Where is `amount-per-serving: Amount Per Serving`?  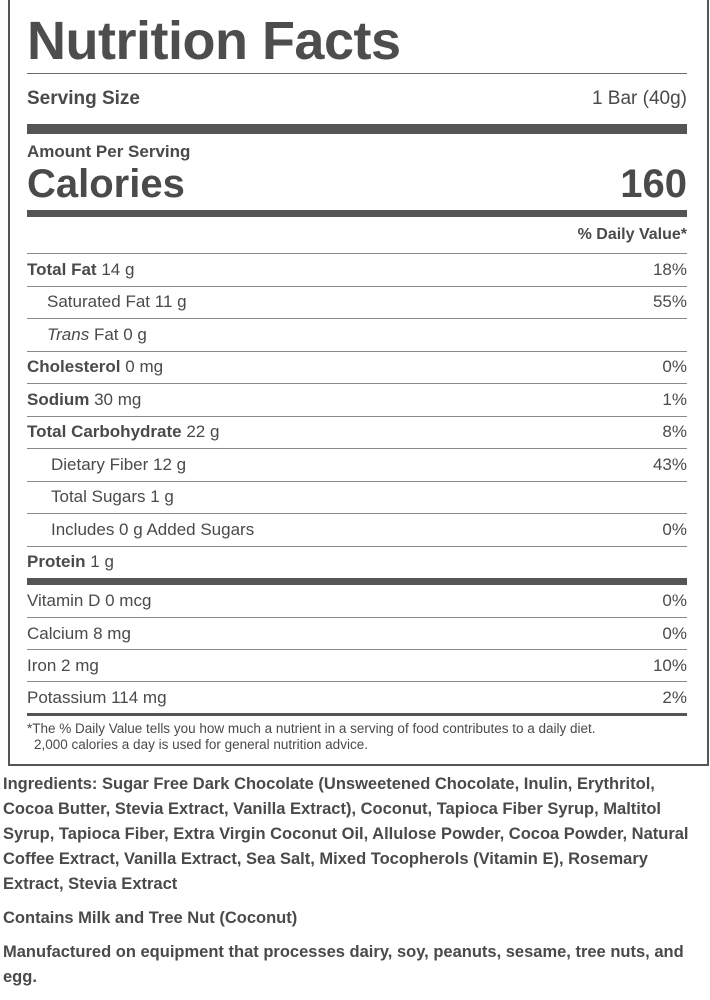
amount-per-serving: Amount Per Serving is located at coordinates (109, 151).